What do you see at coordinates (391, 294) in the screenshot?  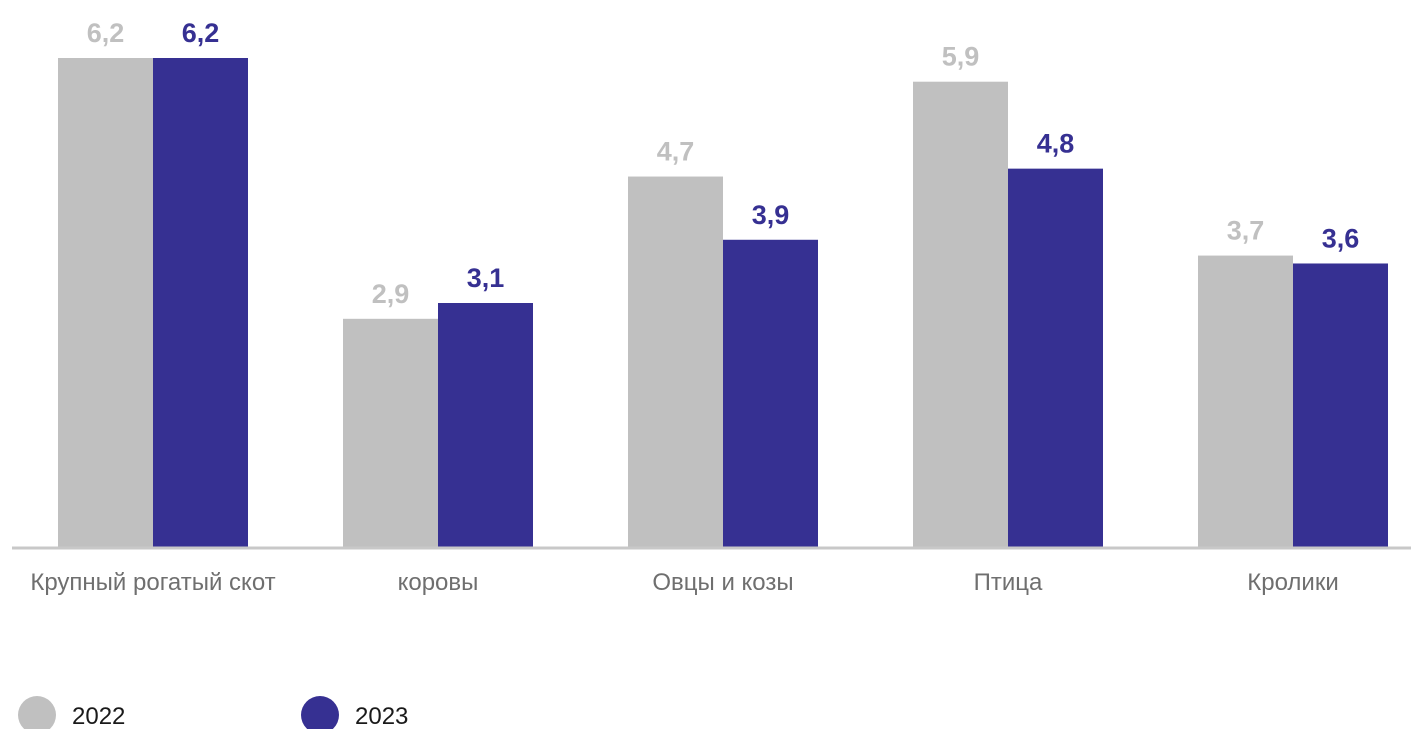 I see `value-label-2022-1: 2,9` at bounding box center [391, 294].